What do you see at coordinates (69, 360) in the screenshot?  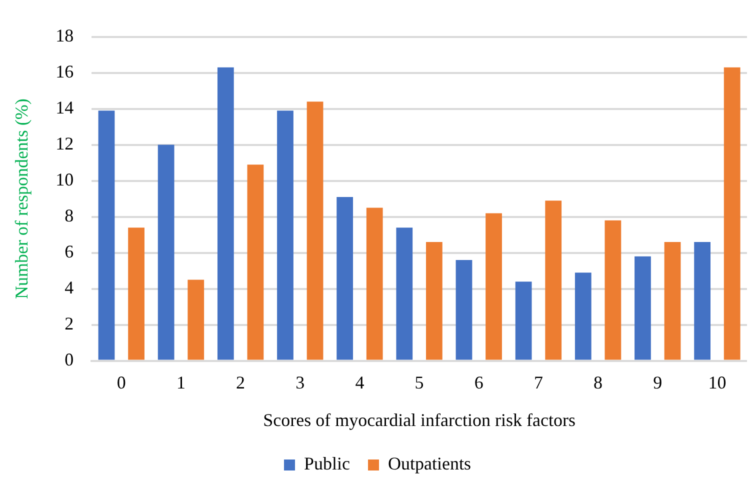 I see `y-tick-label: 0` at bounding box center [69, 360].